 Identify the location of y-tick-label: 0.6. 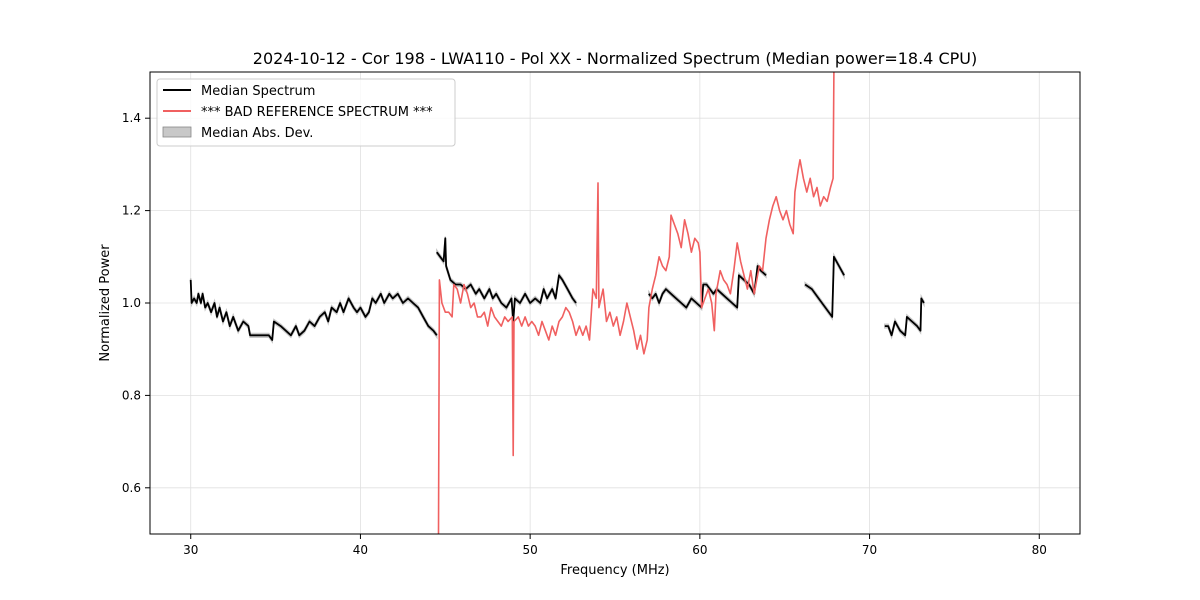
(131, 488).